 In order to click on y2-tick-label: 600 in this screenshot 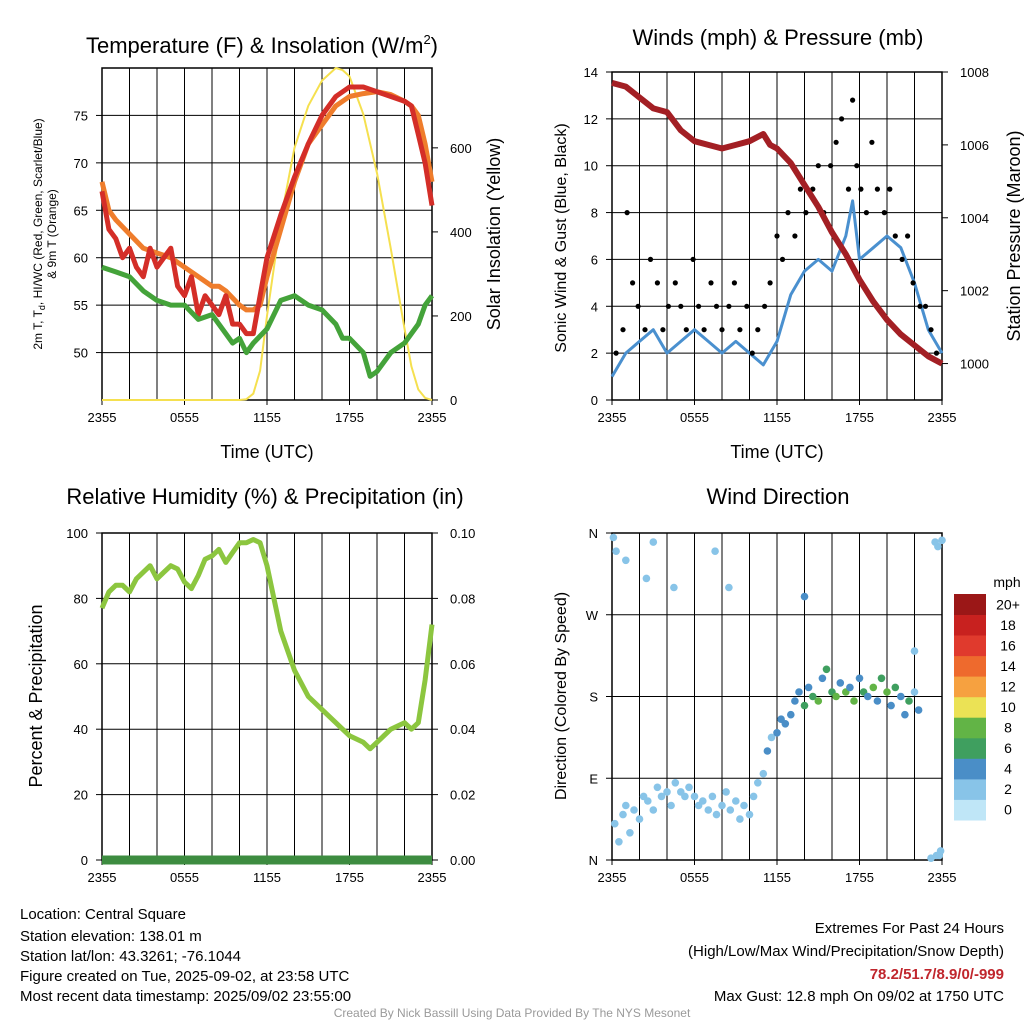, I will do `click(461, 148)`.